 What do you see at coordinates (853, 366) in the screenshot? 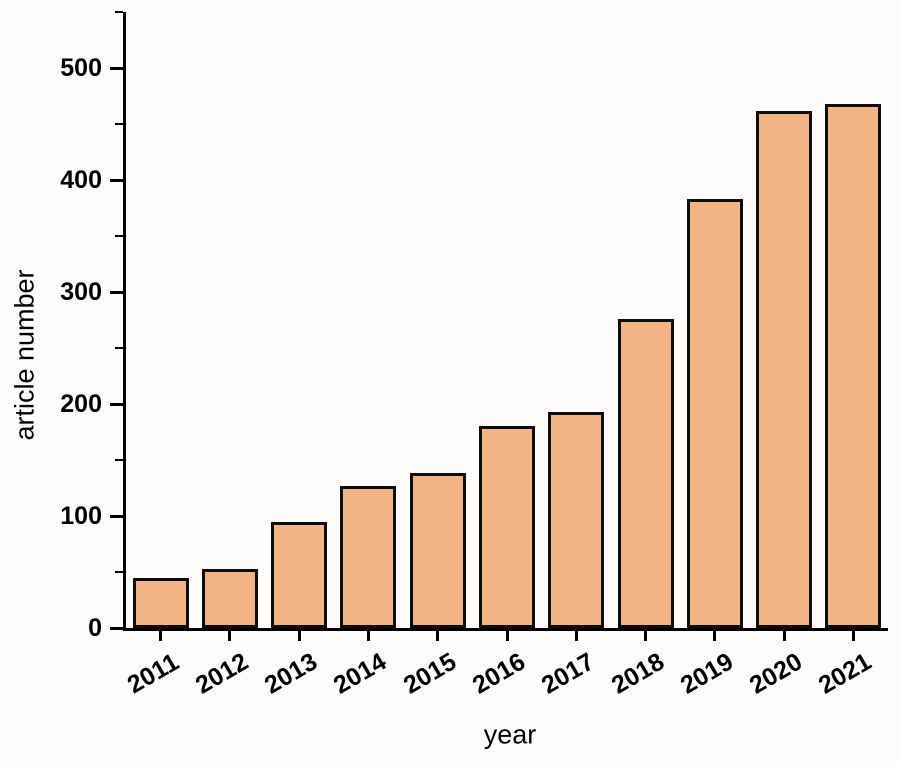
I see `bar-2021` at bounding box center [853, 366].